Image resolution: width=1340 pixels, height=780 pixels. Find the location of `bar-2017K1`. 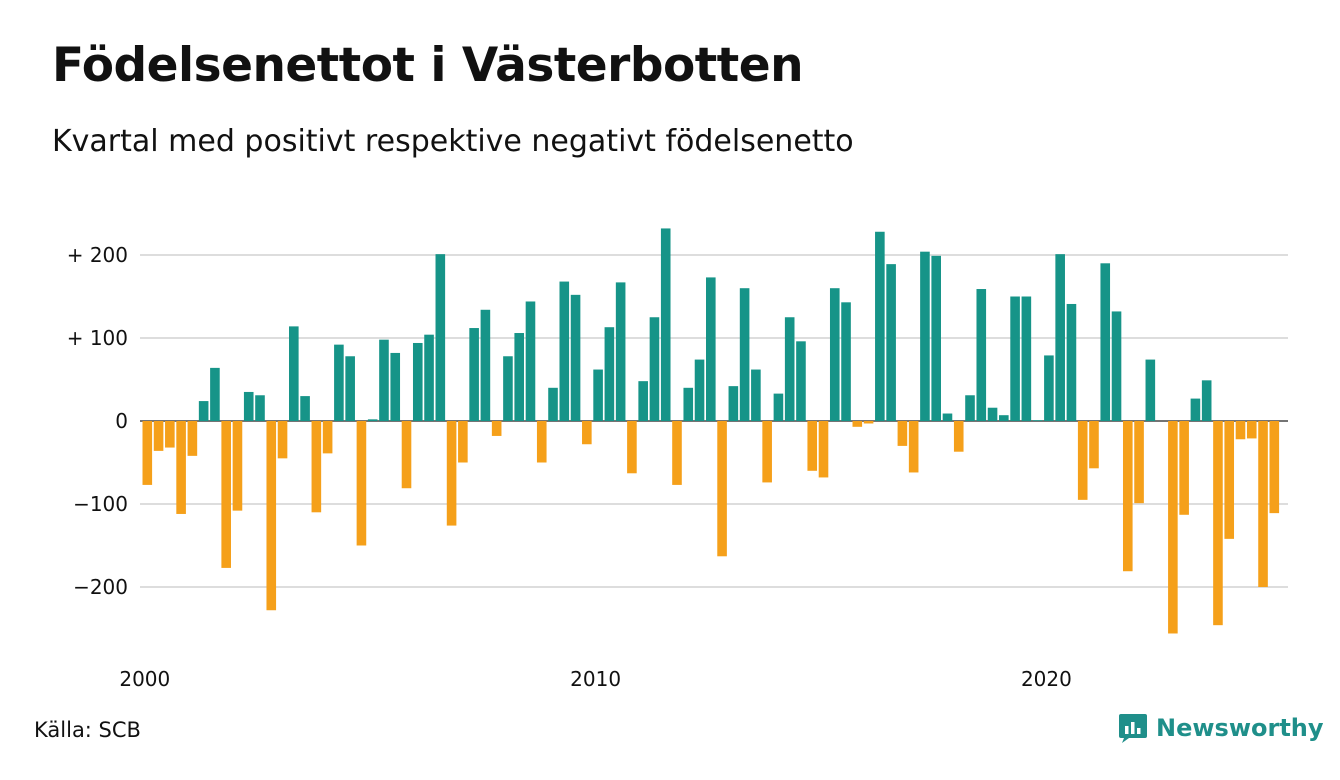

bar-2017K1 is located at coordinates (913, 447).